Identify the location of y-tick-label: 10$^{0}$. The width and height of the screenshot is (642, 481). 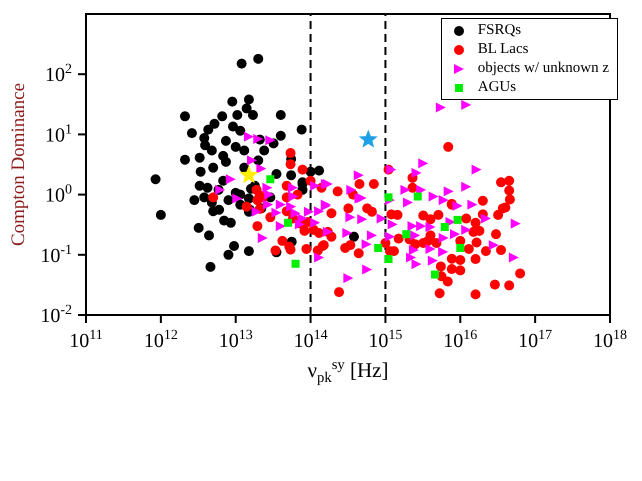
(58, 194).